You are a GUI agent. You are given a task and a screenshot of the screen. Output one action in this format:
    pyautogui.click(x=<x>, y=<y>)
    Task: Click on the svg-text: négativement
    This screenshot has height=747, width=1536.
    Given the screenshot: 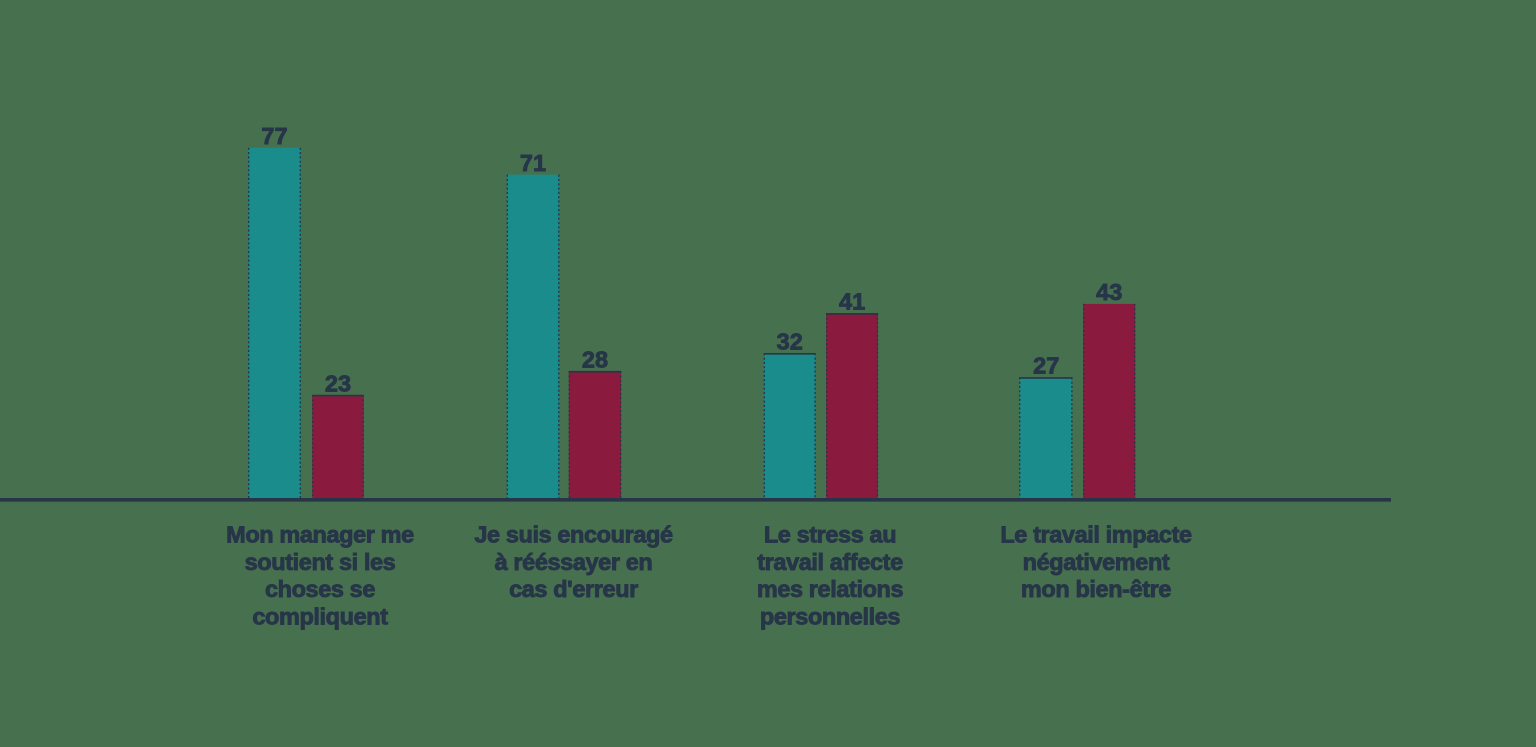 What is the action you would take?
    pyautogui.click(x=1096, y=562)
    